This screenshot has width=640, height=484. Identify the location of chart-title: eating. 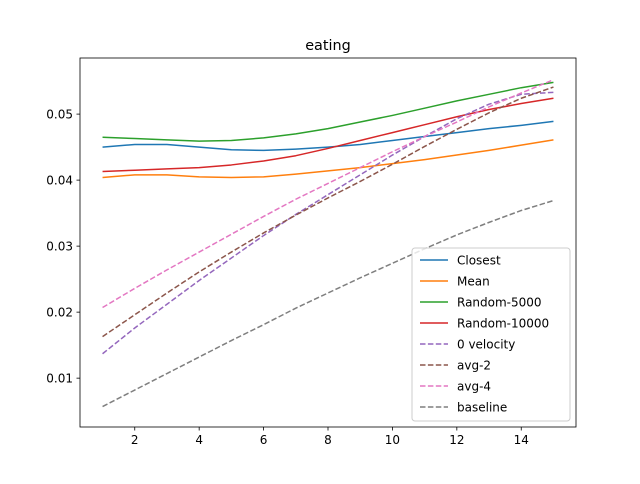
(328, 46).